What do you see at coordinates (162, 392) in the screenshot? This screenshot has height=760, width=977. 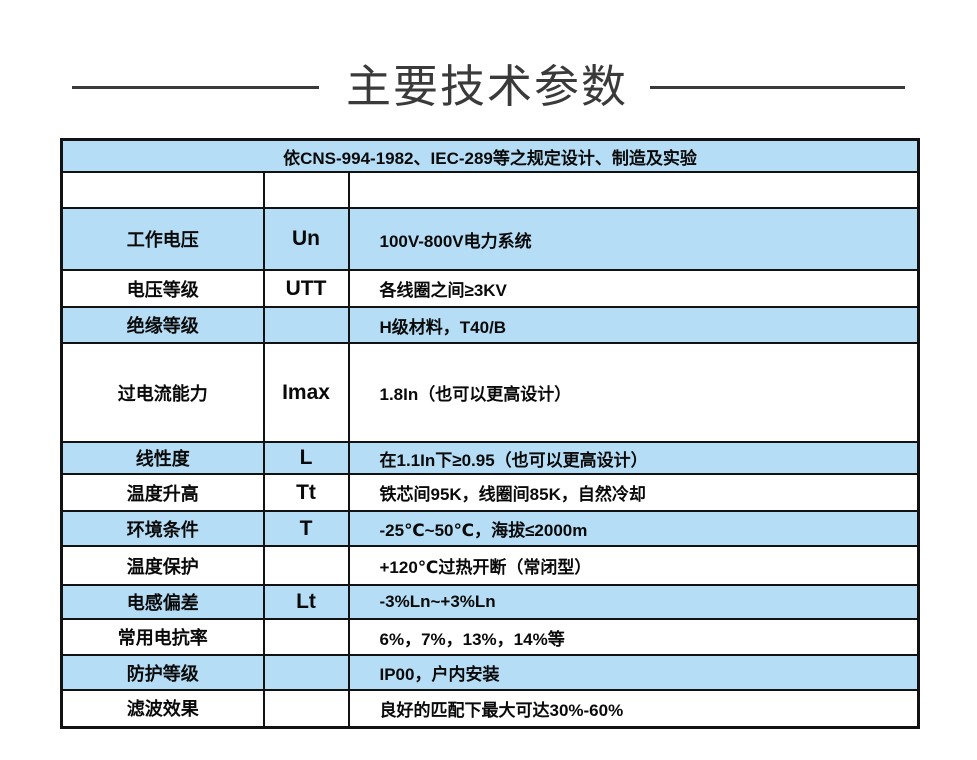 I see `cell-label: 过电流能力` at bounding box center [162, 392].